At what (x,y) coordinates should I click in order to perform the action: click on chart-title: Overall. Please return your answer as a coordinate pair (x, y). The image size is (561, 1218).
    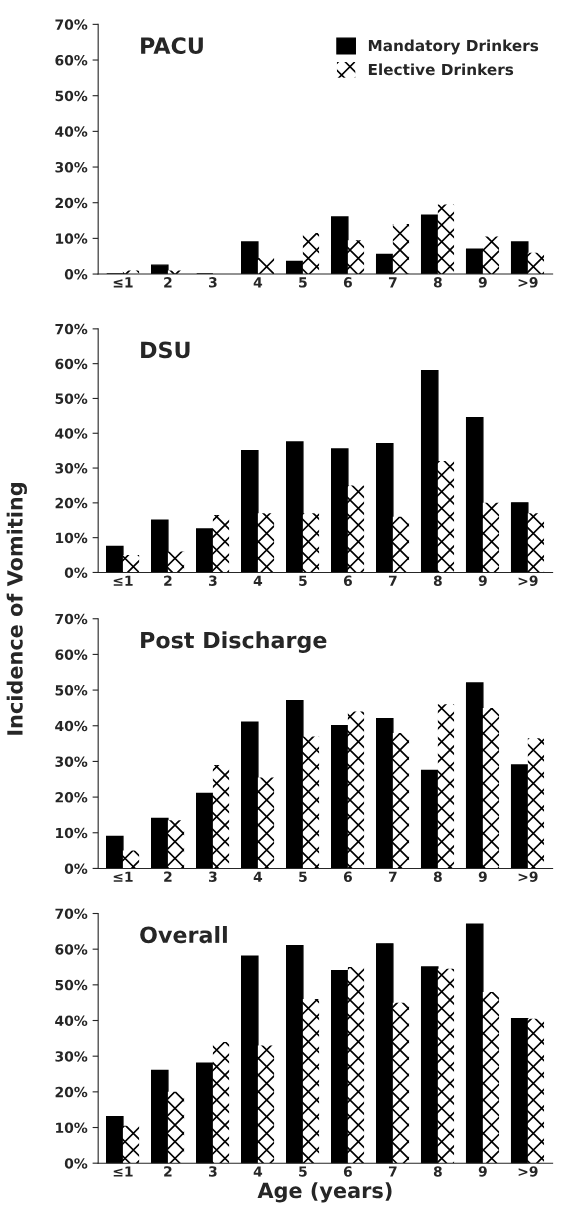
    Looking at the image, I should click on (183, 934).